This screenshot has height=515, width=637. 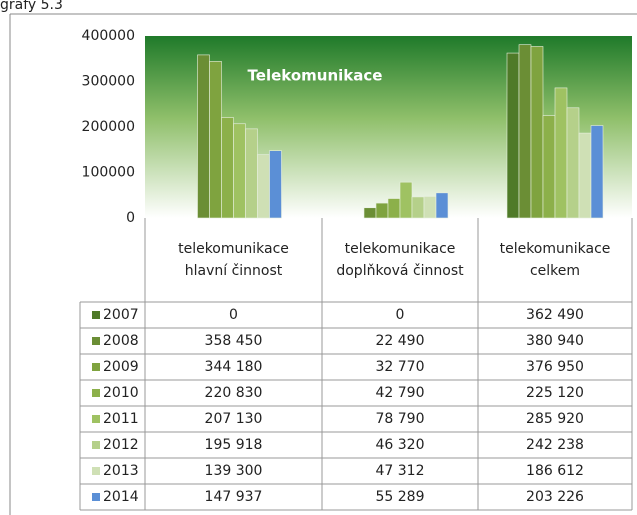 What do you see at coordinates (121, 471) in the screenshot?
I see `legend-label: 2013` at bounding box center [121, 471].